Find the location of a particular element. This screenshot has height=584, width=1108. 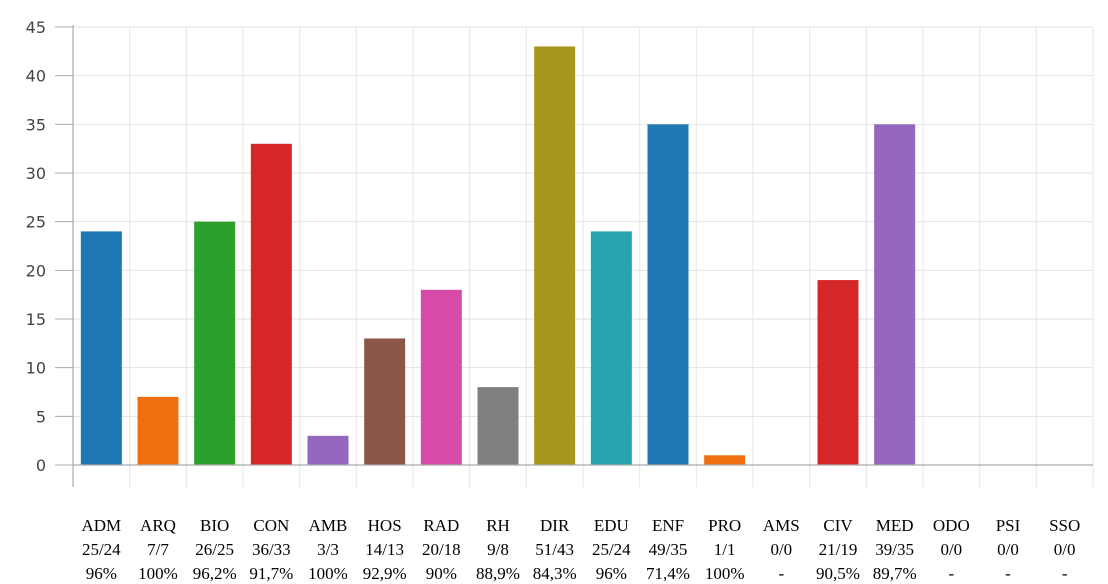

bar-adm is located at coordinates (101, 348).